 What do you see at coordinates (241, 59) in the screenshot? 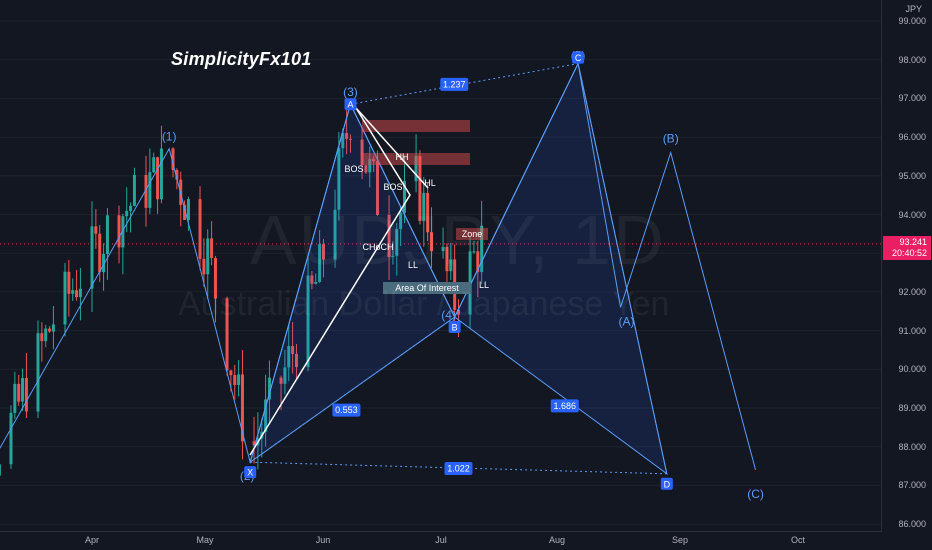
I see `author-title: SimplicityFx101` at bounding box center [241, 59].